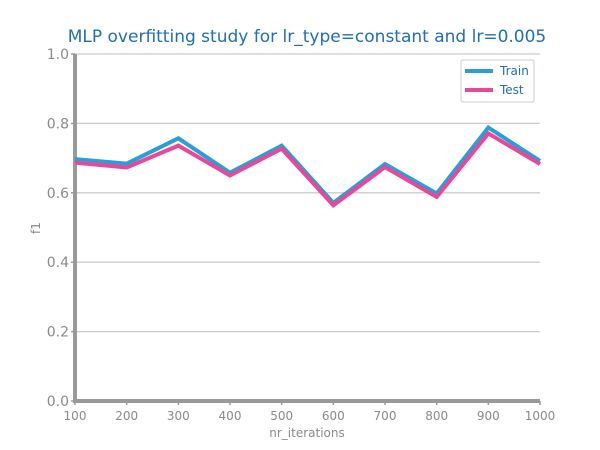  I want to click on legend-label-test: Test, so click(511, 90).